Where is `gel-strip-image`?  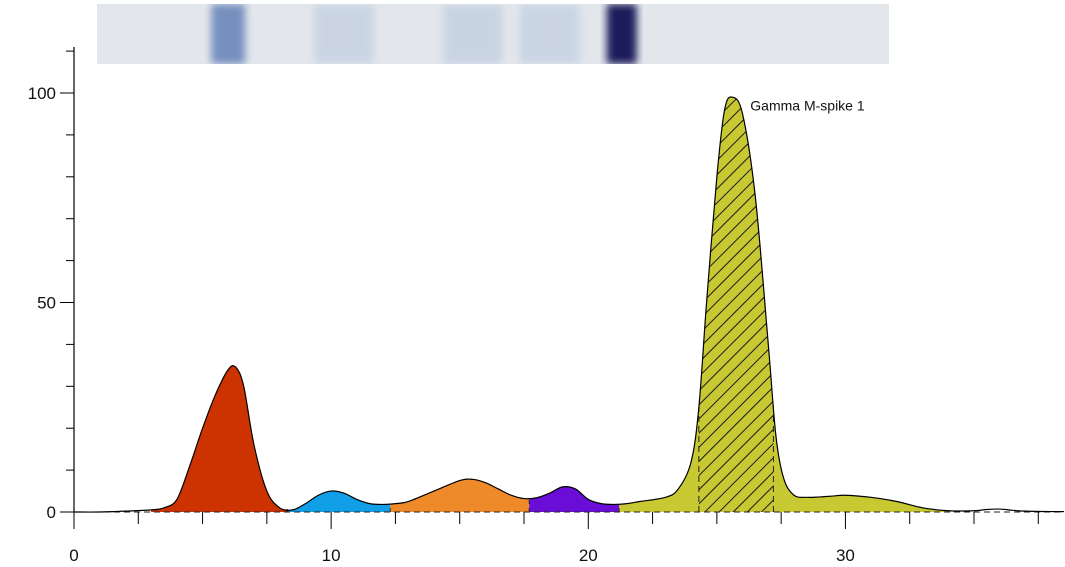
gel-strip-image is located at coordinates (493, 34).